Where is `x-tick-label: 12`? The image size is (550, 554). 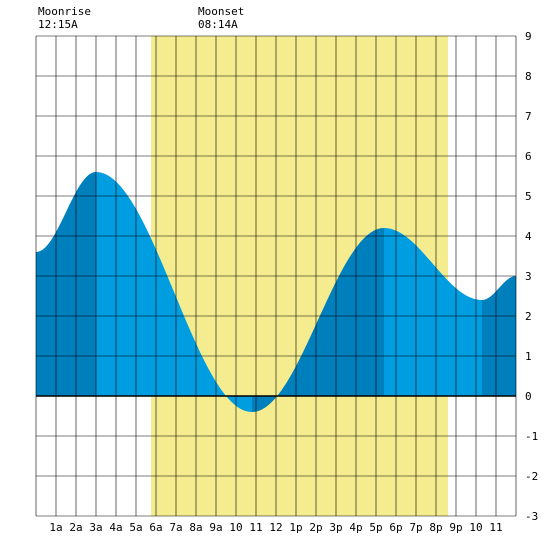
x-tick-label: 12 is located at coordinates (275, 527).